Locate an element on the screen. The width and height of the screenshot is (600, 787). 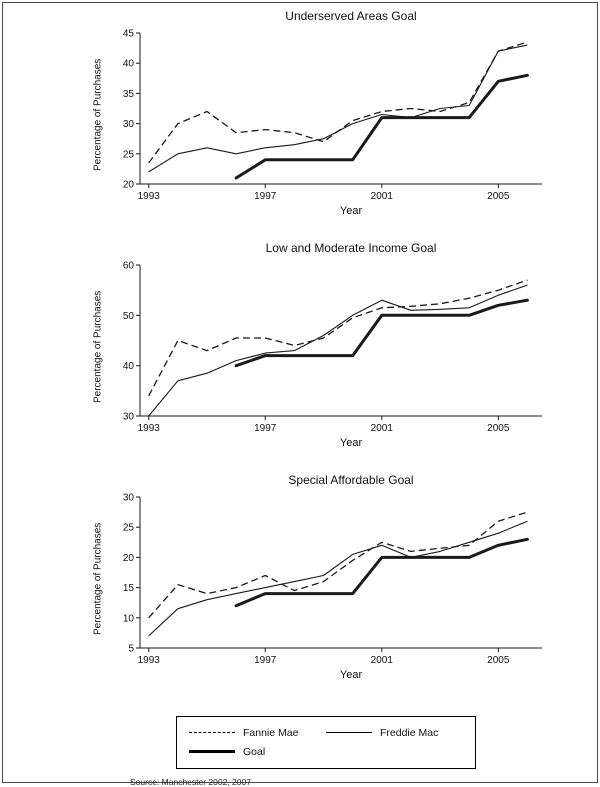
legend-entry-fannie-mae: Fannie Mae is located at coordinates (257, 733).